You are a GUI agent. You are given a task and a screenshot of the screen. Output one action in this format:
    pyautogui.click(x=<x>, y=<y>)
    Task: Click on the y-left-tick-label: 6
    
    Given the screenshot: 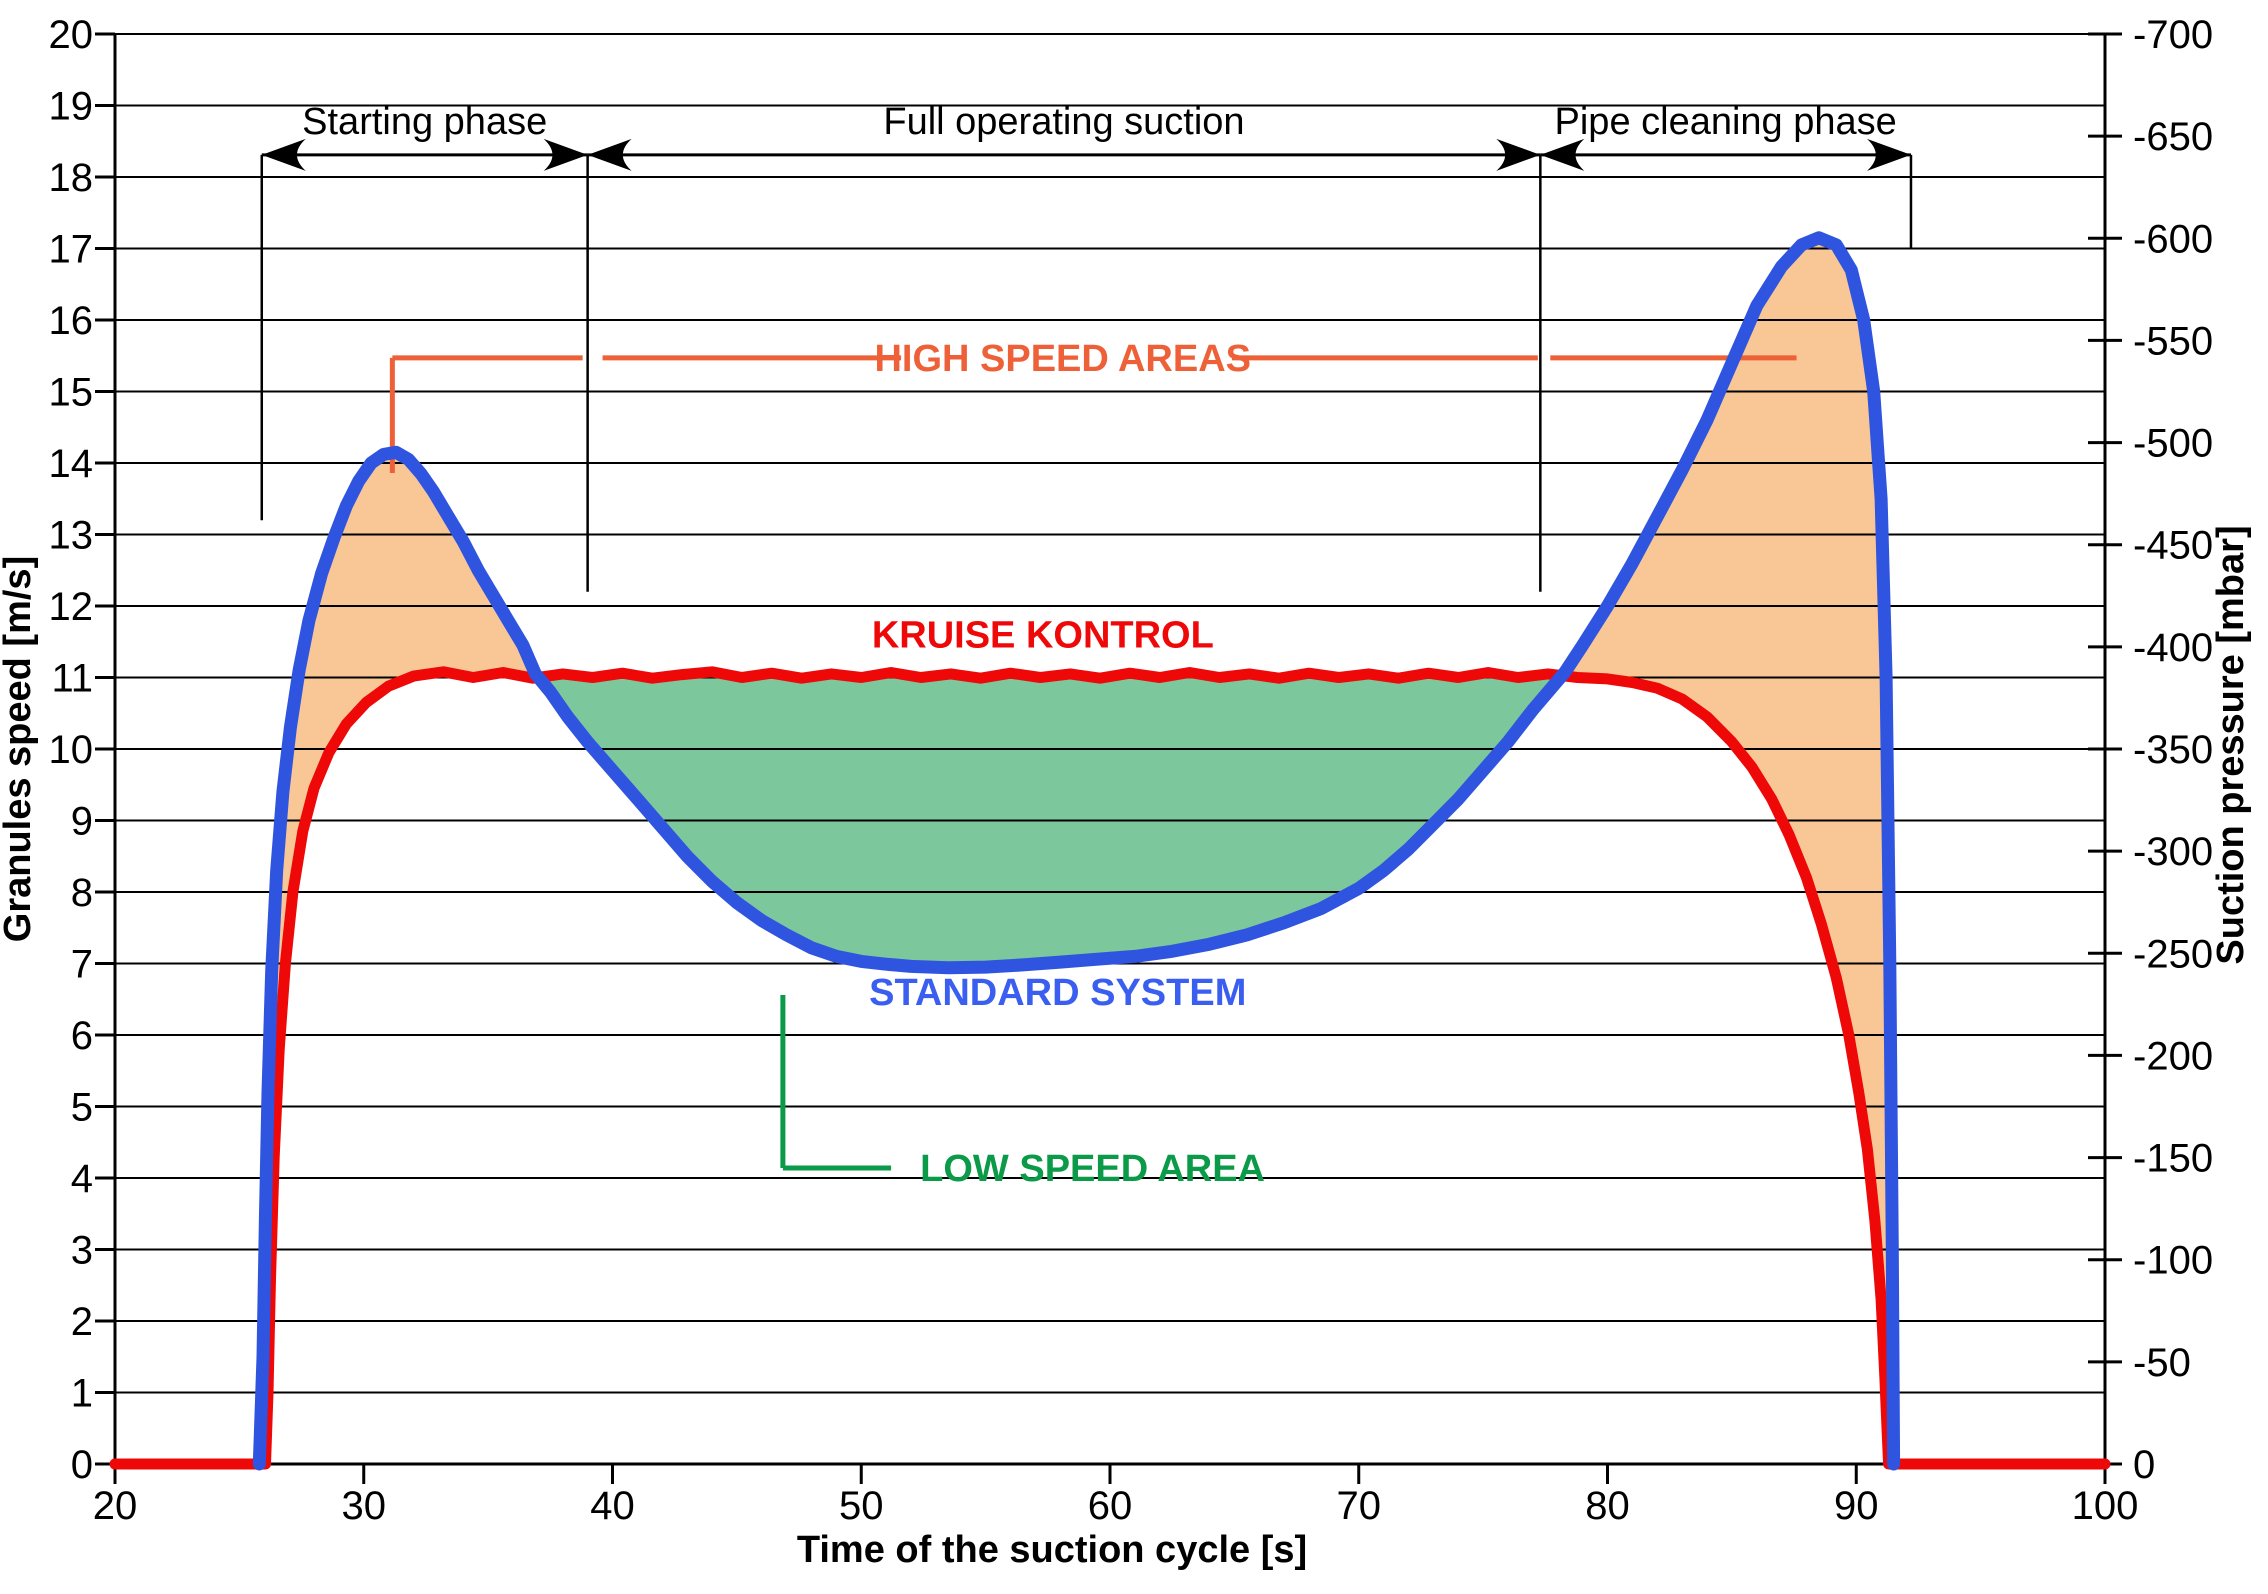 What is the action you would take?
    pyautogui.click(x=82, y=1036)
    